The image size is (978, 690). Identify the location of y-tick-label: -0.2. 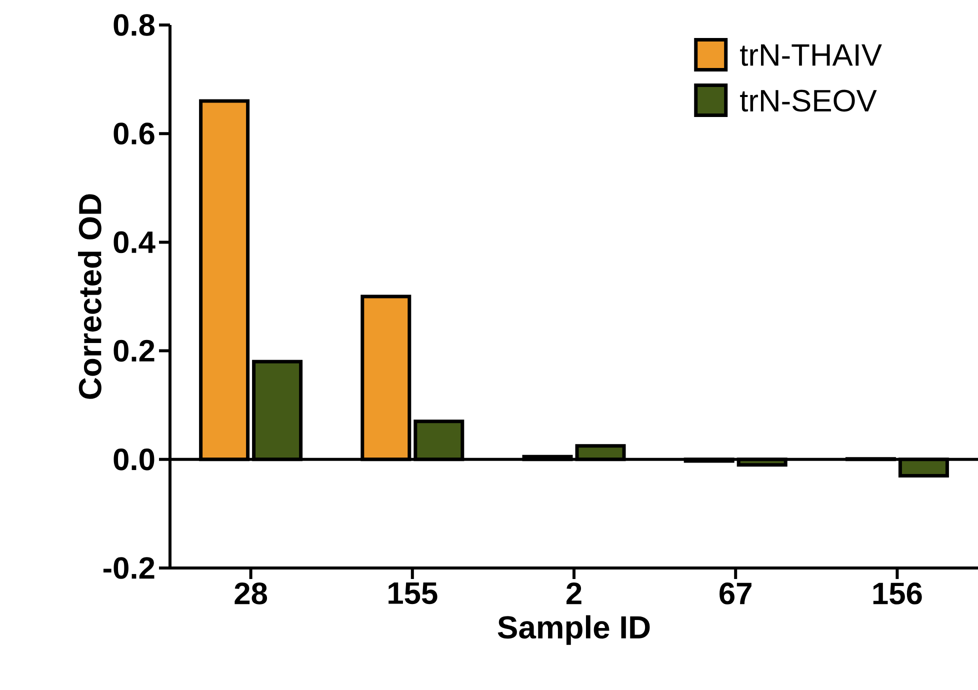
(128, 568).